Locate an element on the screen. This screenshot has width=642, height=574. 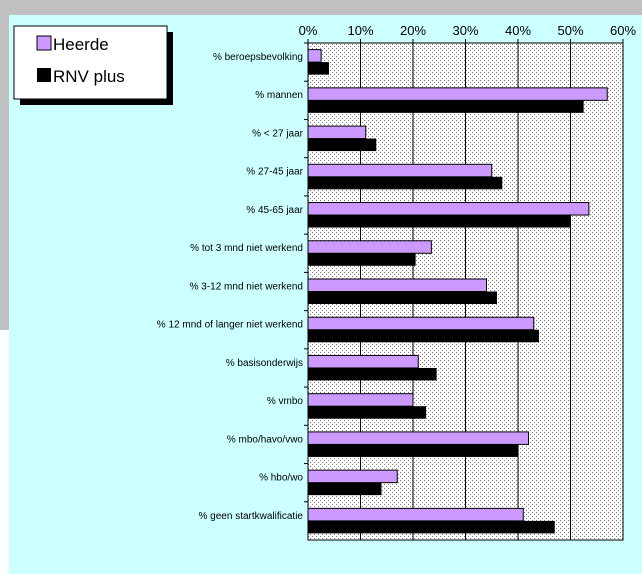
x-tick-label: 30% is located at coordinates (465, 30).